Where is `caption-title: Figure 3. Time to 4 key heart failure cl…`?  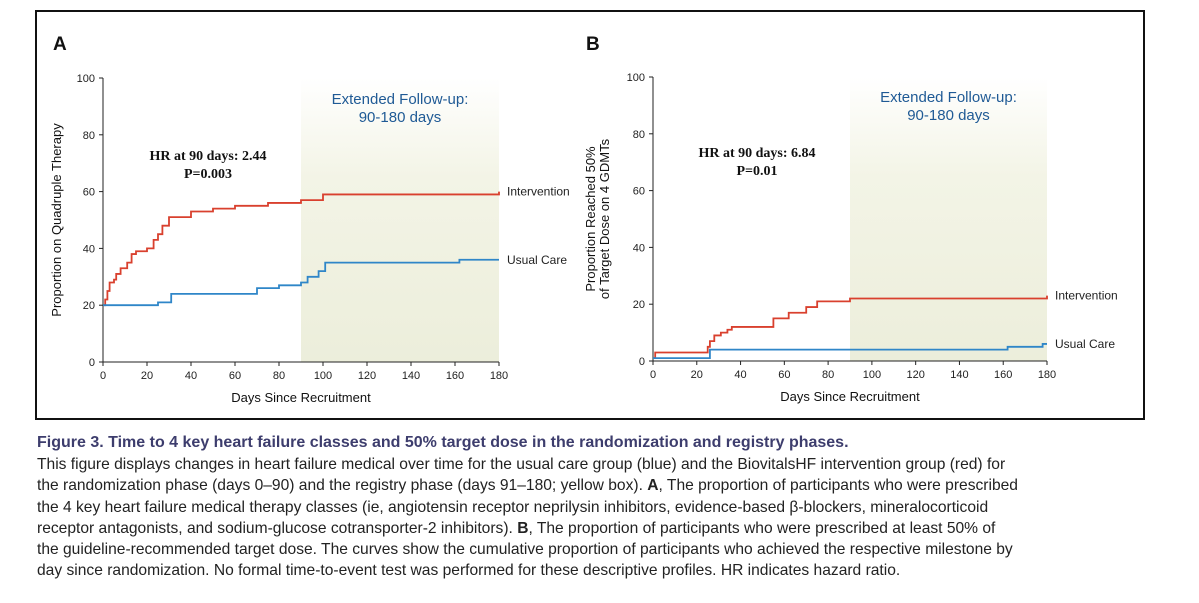 caption-title: Figure 3. Time to 4 key heart failure cl… is located at coordinates (443, 442).